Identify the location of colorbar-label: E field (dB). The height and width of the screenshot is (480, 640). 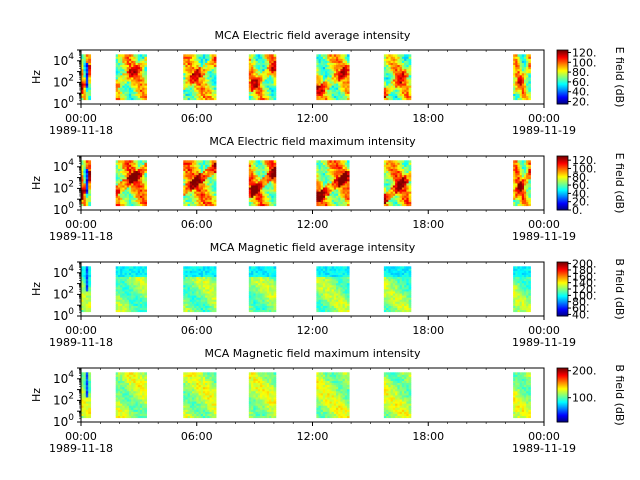
(619, 183).